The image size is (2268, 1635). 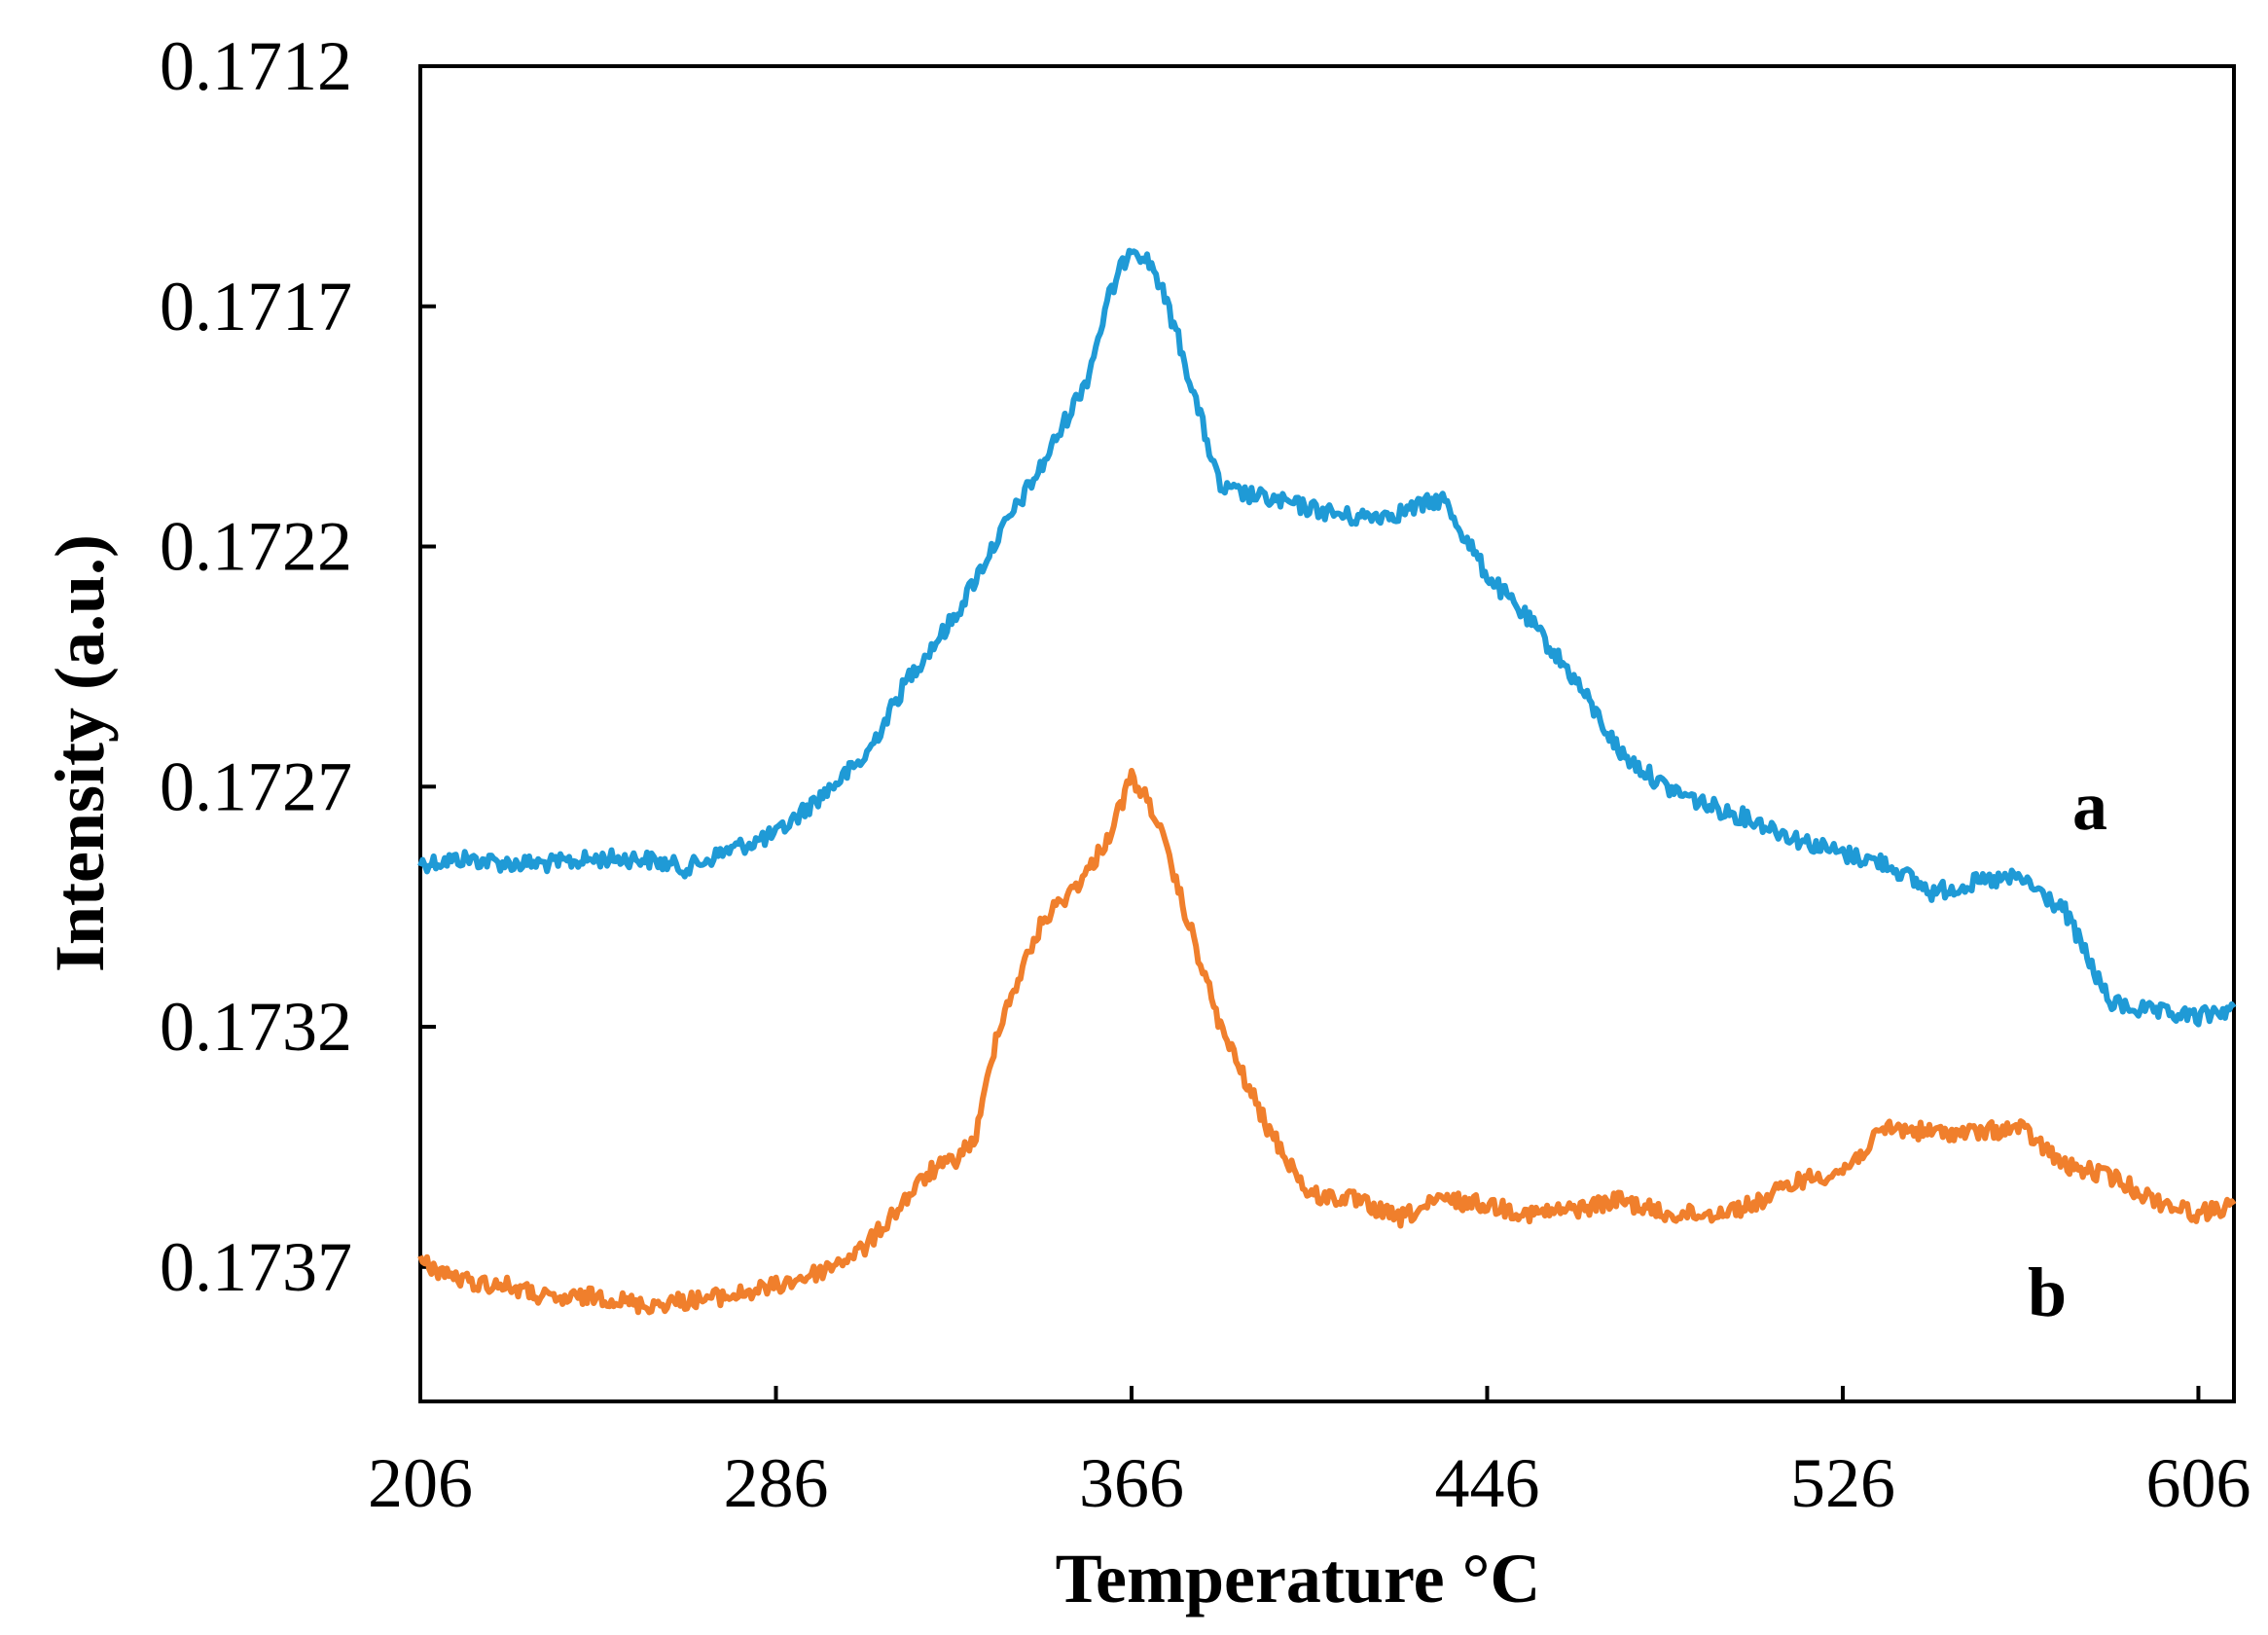 What do you see at coordinates (80, 753) in the screenshot?
I see `y-axis-title: Intensity (a.u.)` at bounding box center [80, 753].